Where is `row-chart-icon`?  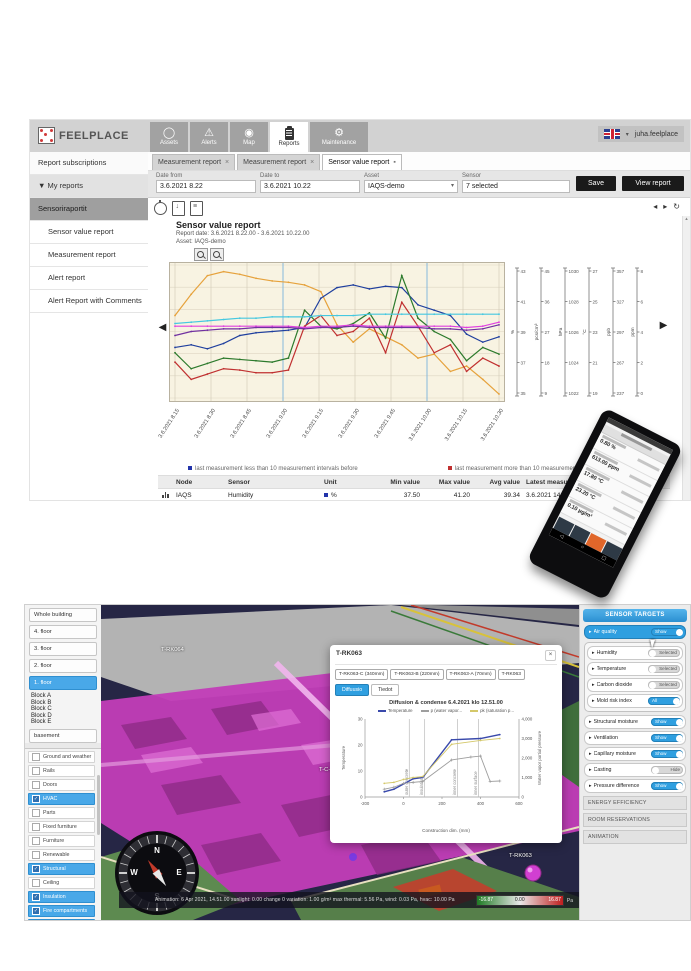
row-chart-icon is located at coordinates (167, 495).